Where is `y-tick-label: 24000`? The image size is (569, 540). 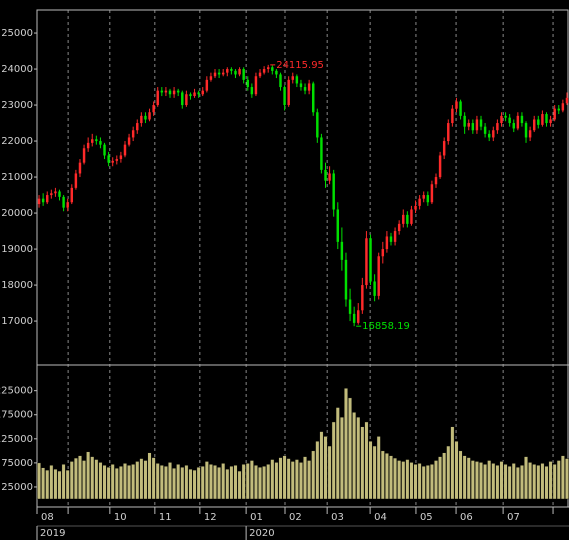
y-tick-label: 24000 is located at coordinates (17, 69).